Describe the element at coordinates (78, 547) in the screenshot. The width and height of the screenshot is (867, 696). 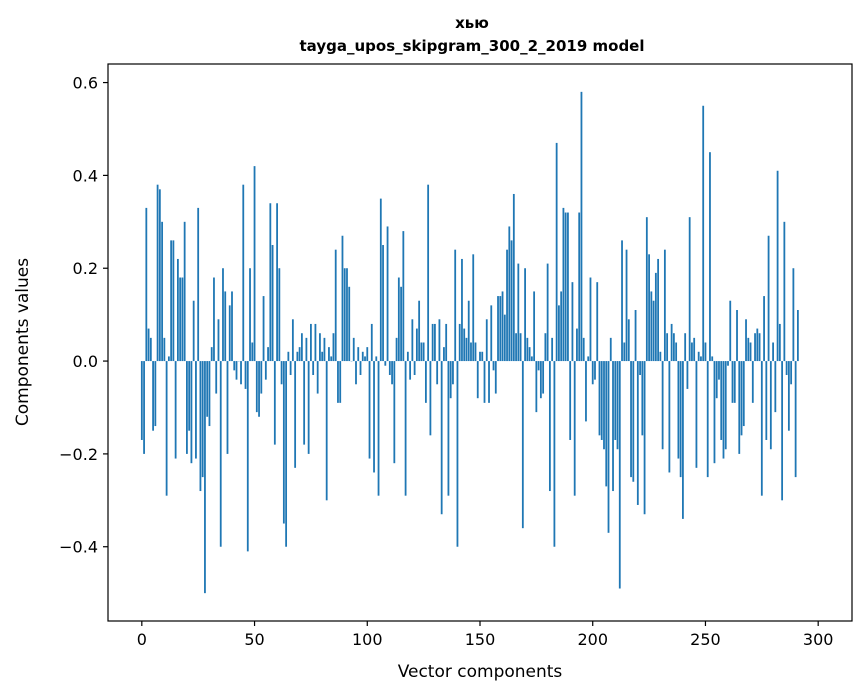
I see `y-tick-label: −0.4` at that location.